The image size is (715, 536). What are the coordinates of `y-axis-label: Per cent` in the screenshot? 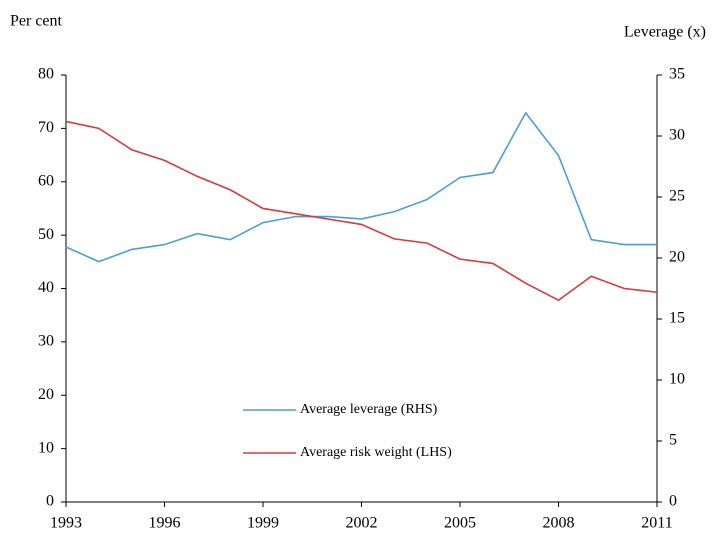 It's located at (36, 21).